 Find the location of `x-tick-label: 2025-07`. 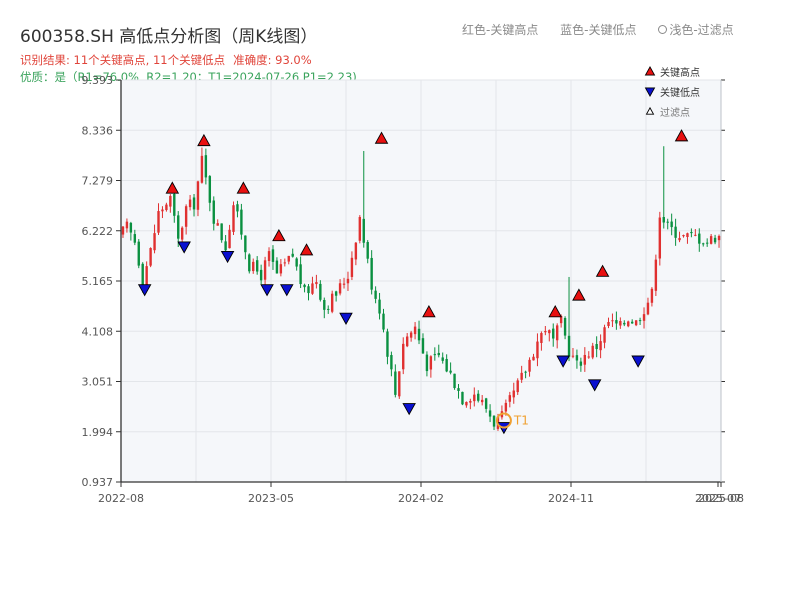

x-tick-label: 2025-07 is located at coordinates (718, 498).